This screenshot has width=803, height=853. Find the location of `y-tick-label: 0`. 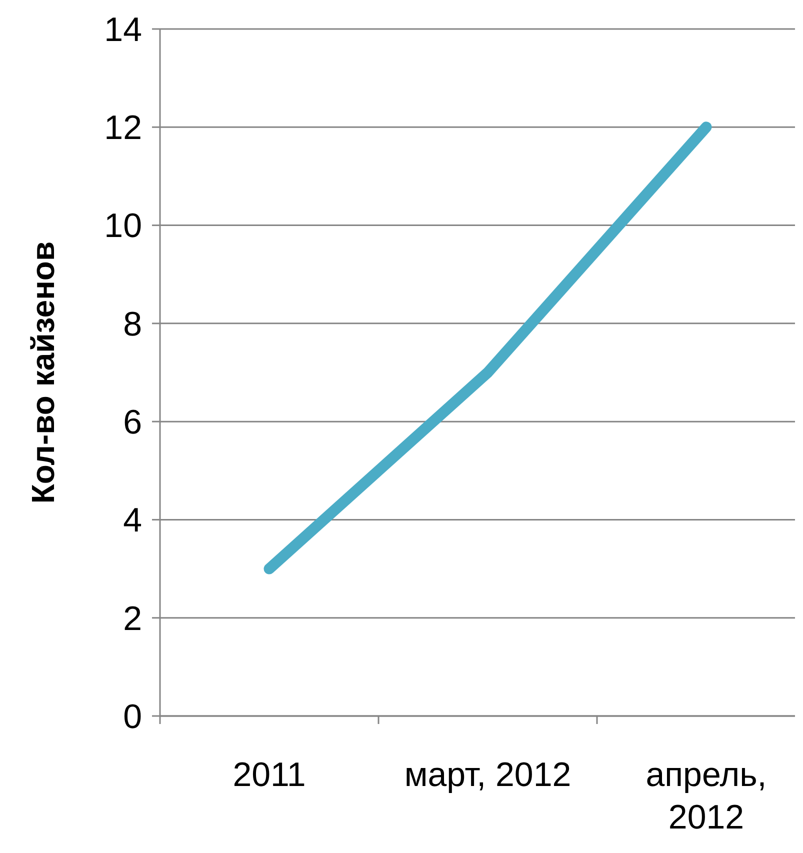

y-tick-label: 0 is located at coordinates (132, 717).